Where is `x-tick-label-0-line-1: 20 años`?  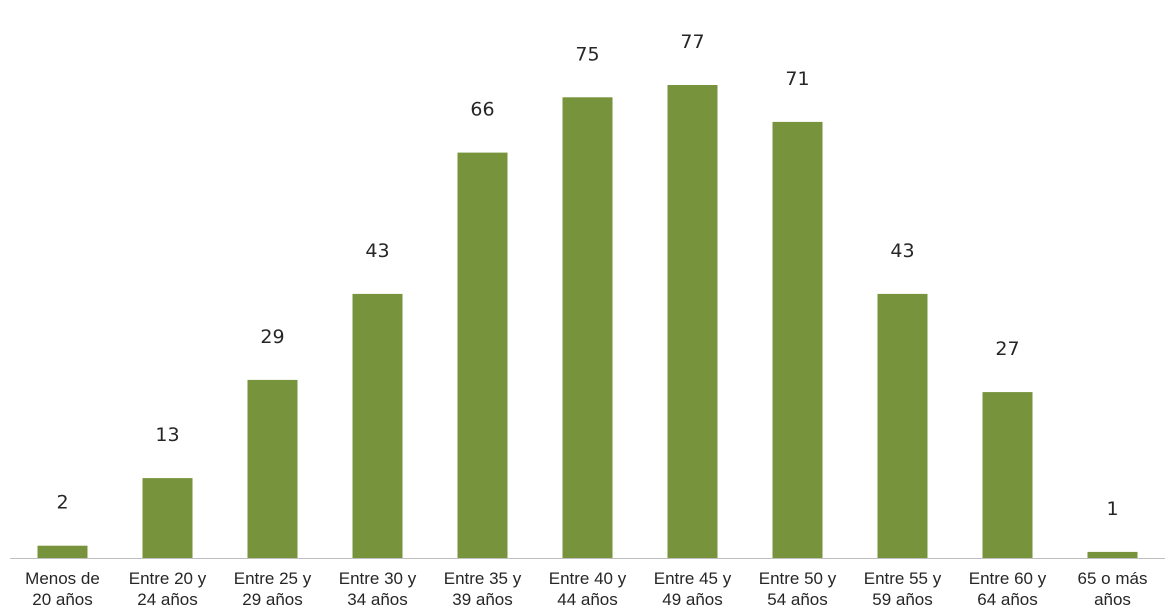
x-tick-label-0-line-1: 20 años is located at coordinates (62, 599).